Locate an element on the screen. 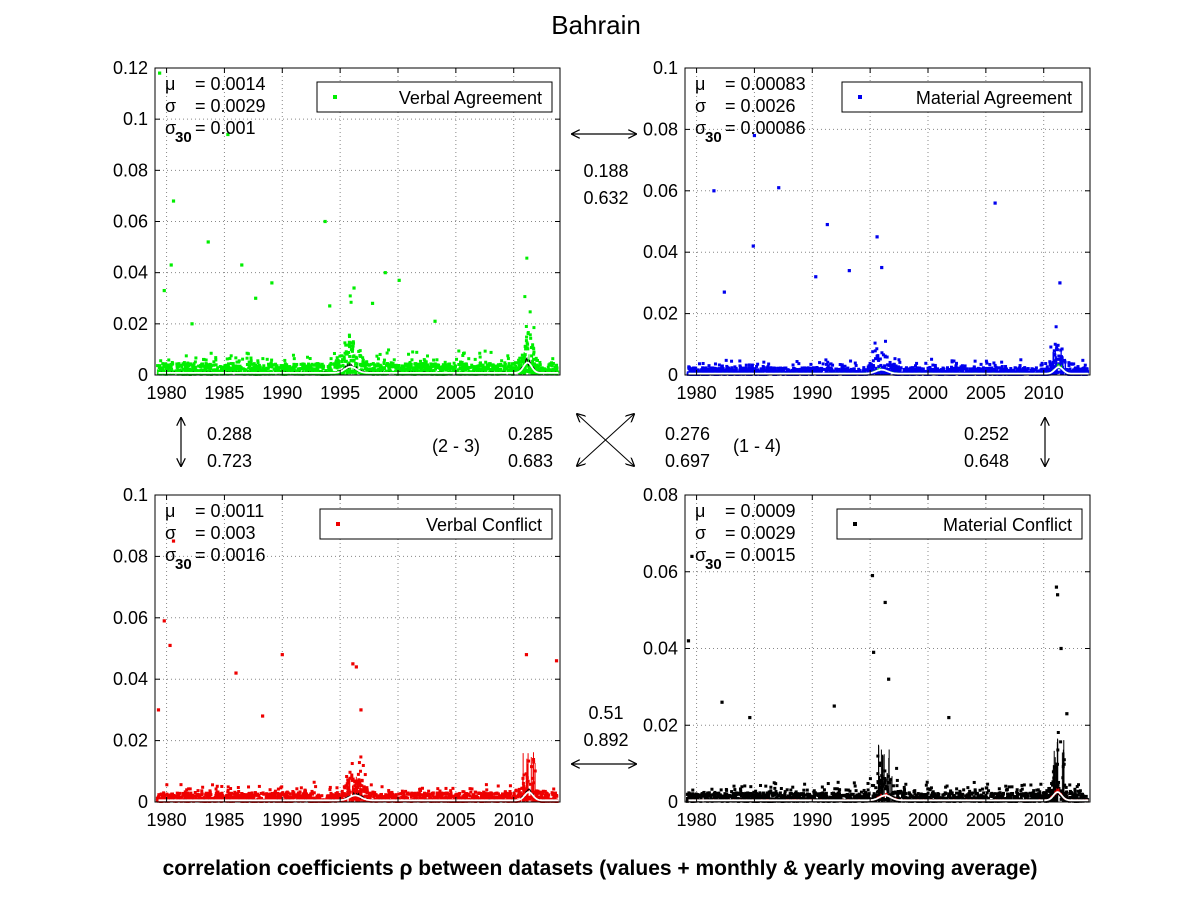 The image size is (1201, 901). x-tick-label: 2005 is located at coordinates (986, 393).